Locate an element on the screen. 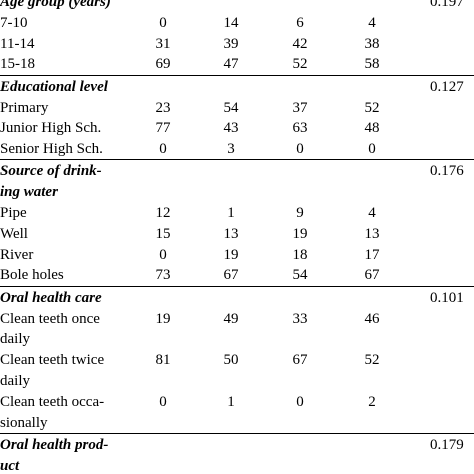 The image size is (474, 474). row-label: sionally is located at coordinates (24, 422).